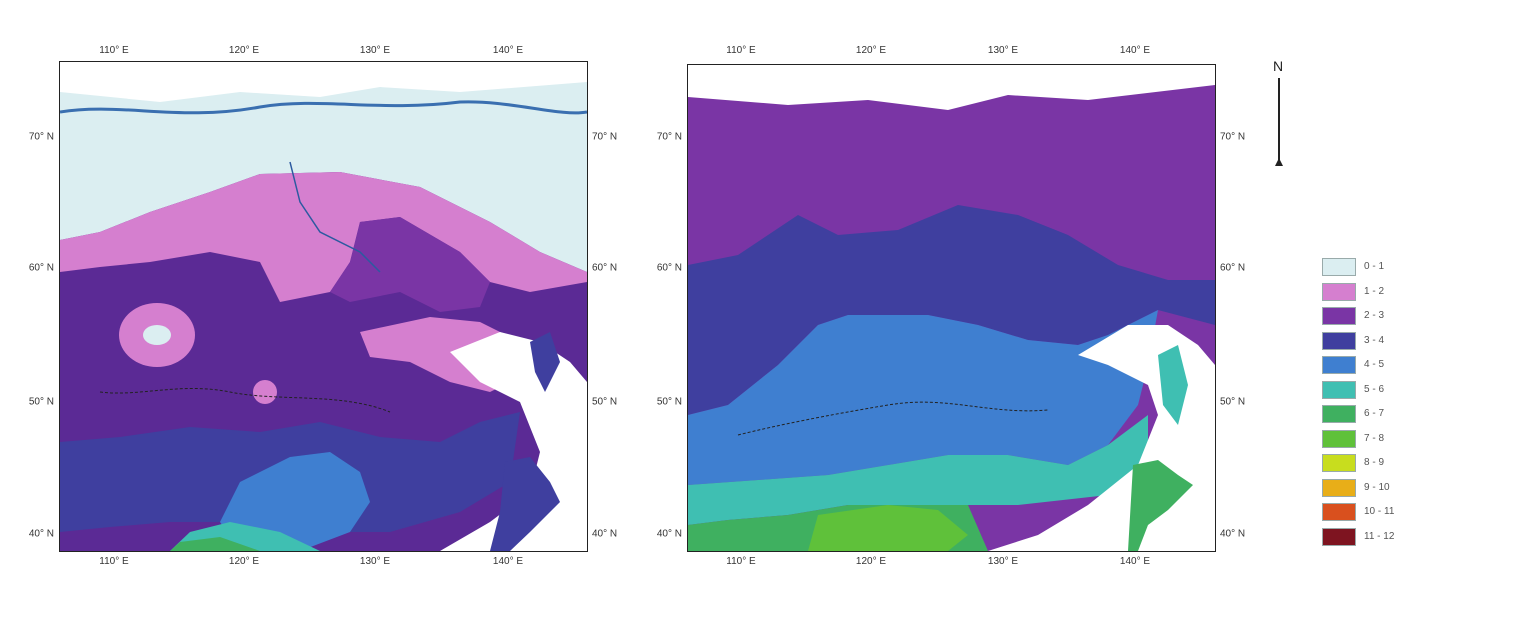  Describe the element at coordinates (669, 268) in the screenshot. I see `right-lat-60: 60° N` at that location.